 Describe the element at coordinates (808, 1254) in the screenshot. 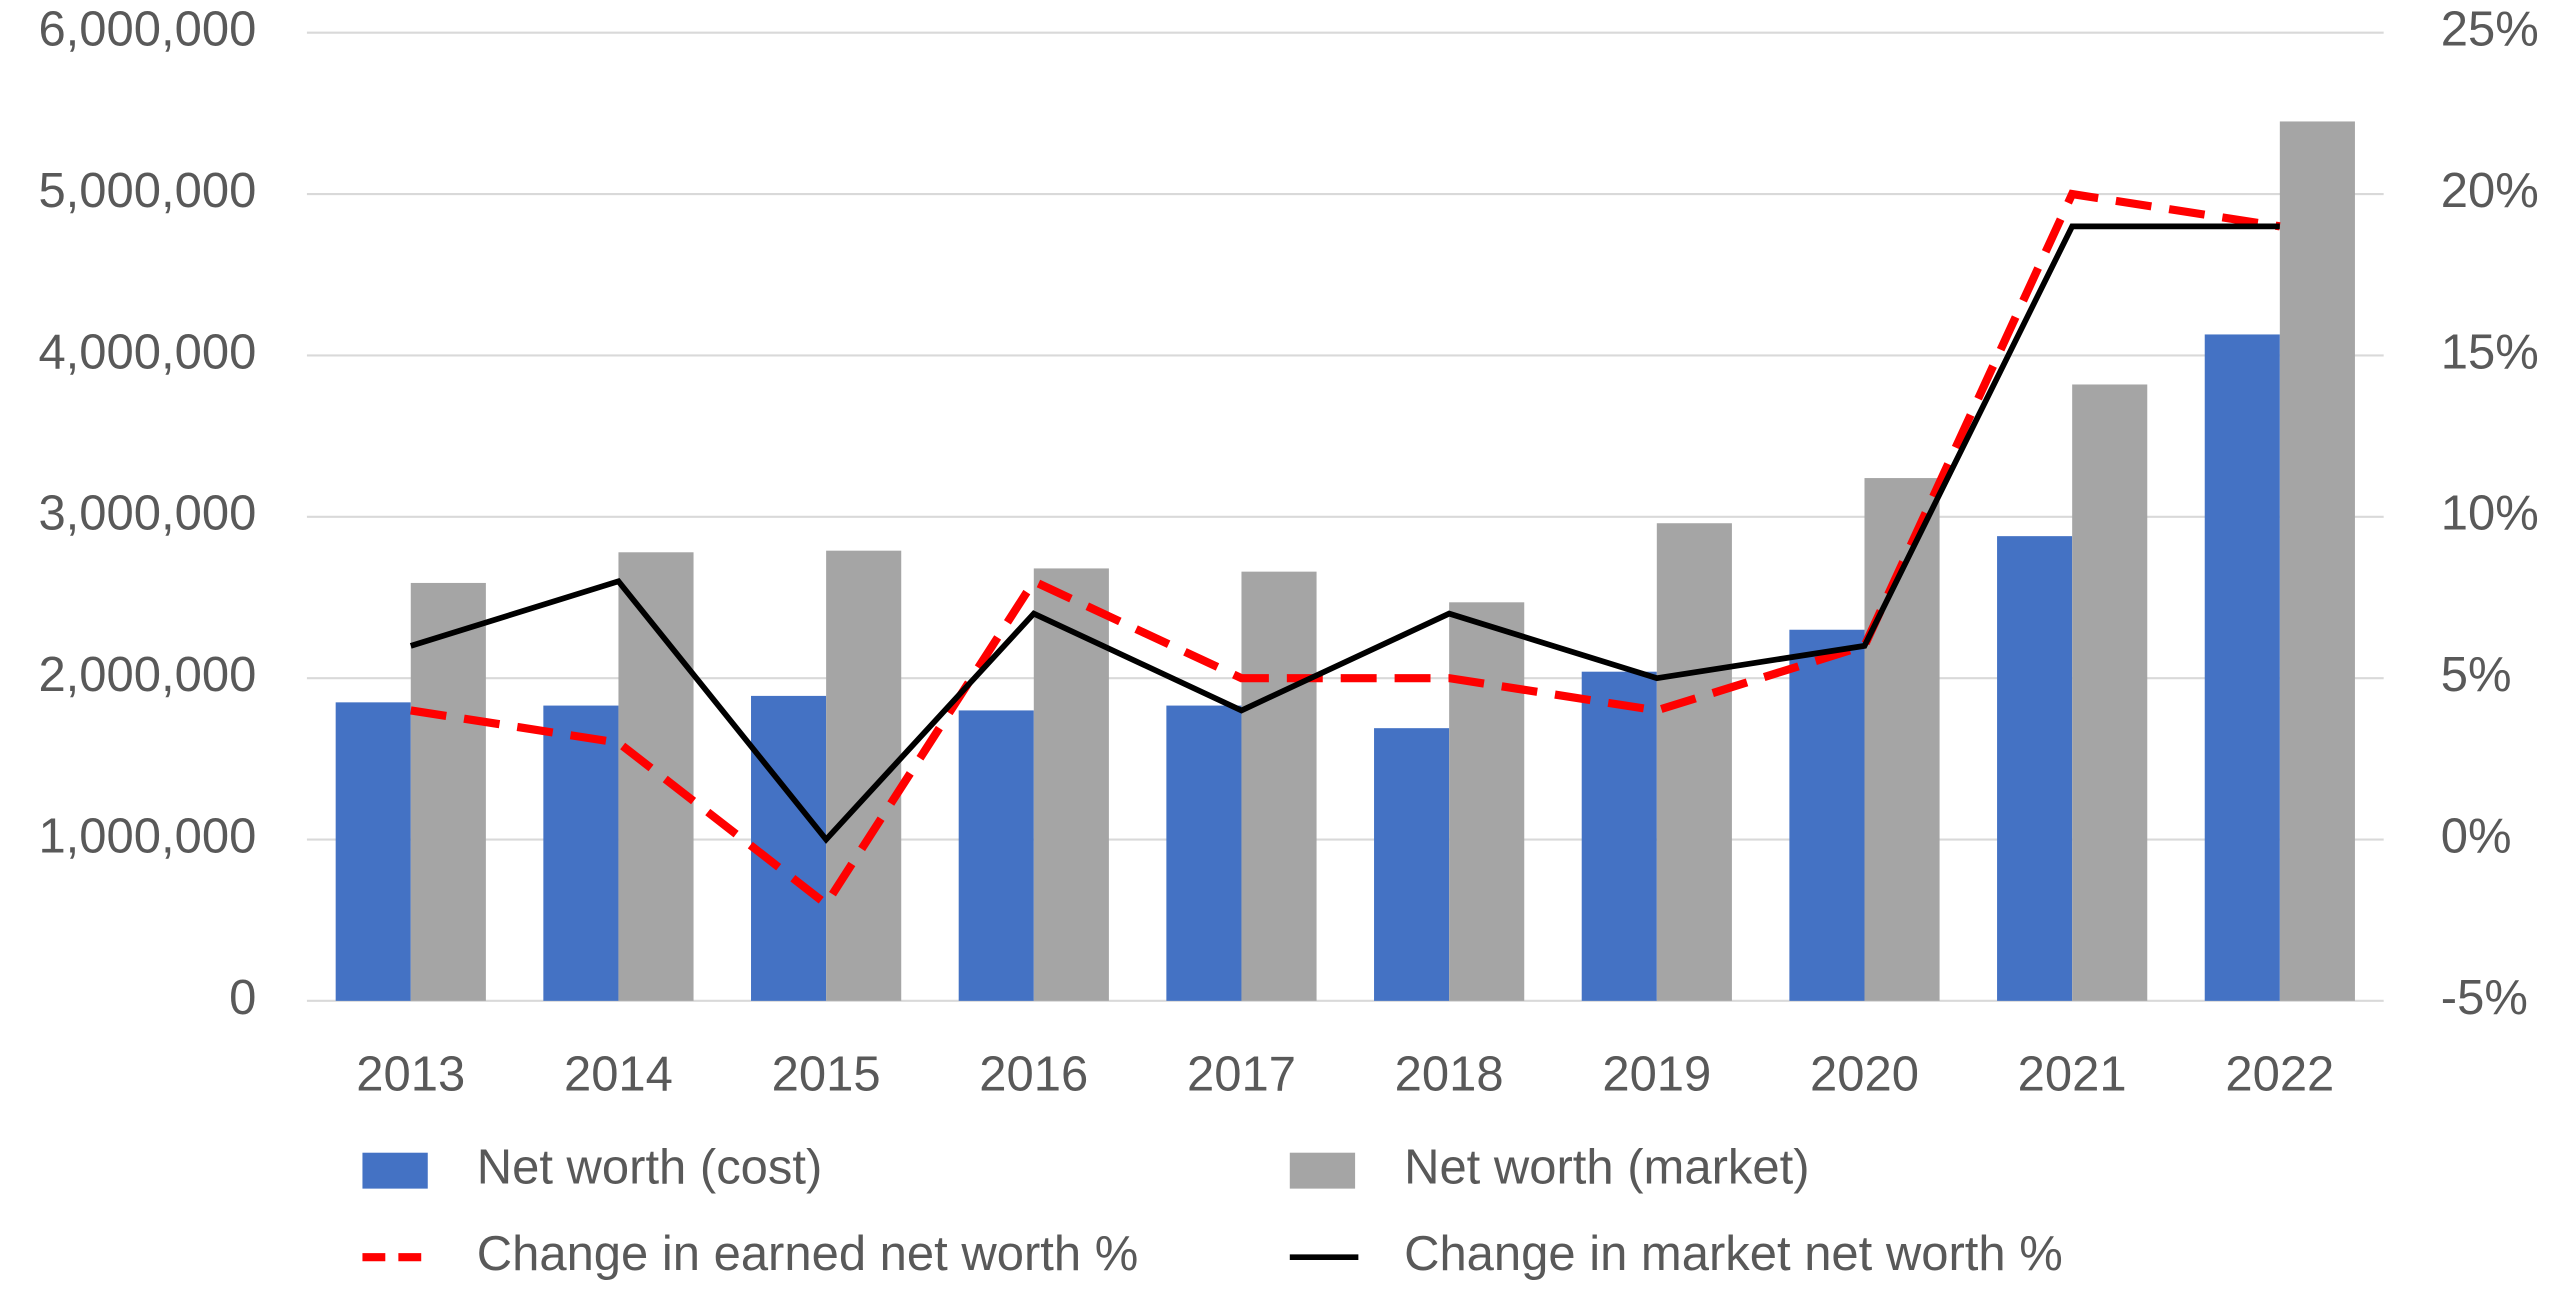

I see `legend-label: Change in earned net worth %` at that location.